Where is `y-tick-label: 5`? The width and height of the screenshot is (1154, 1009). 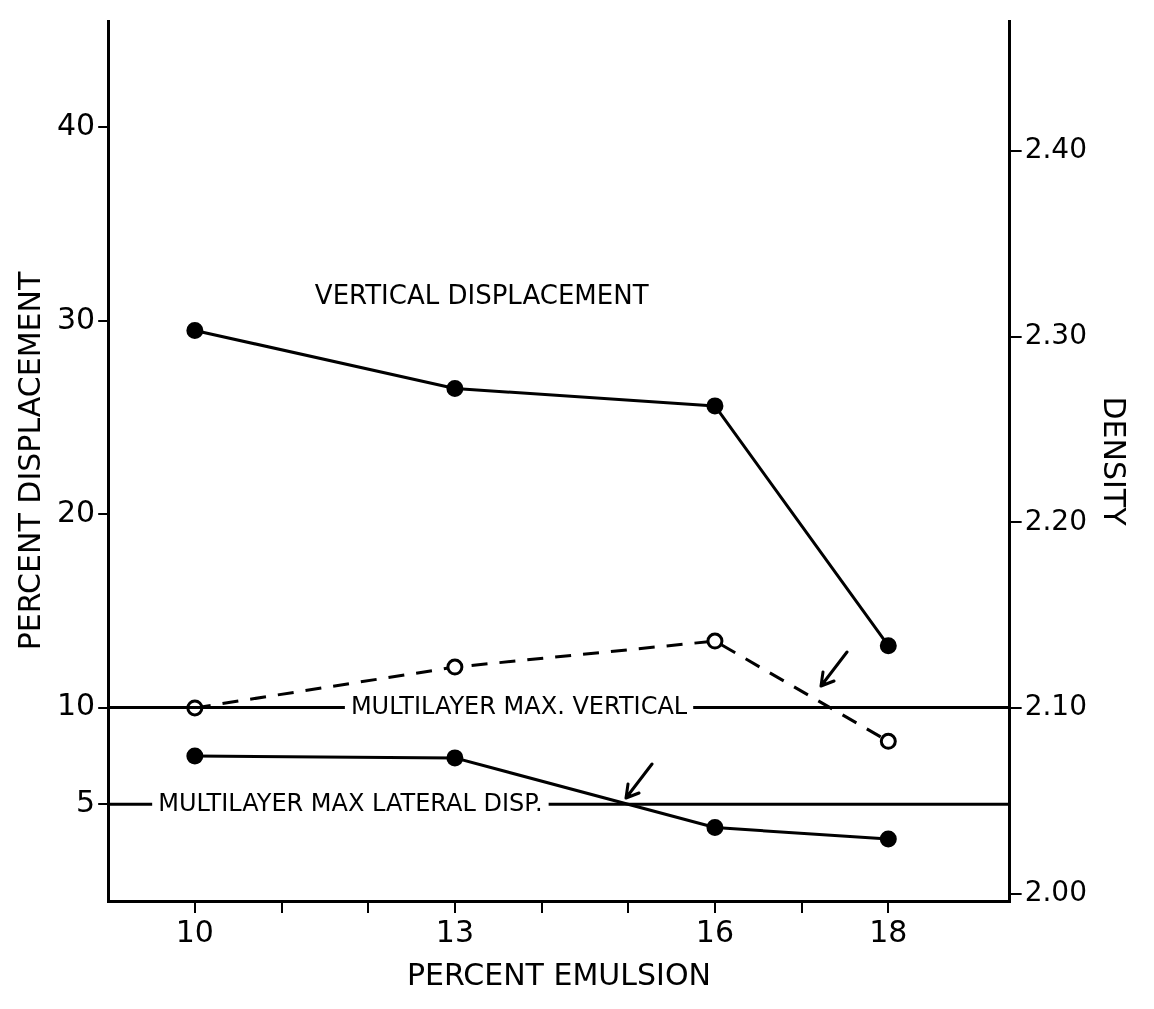
y-tick-label: 5 is located at coordinates (86, 802).